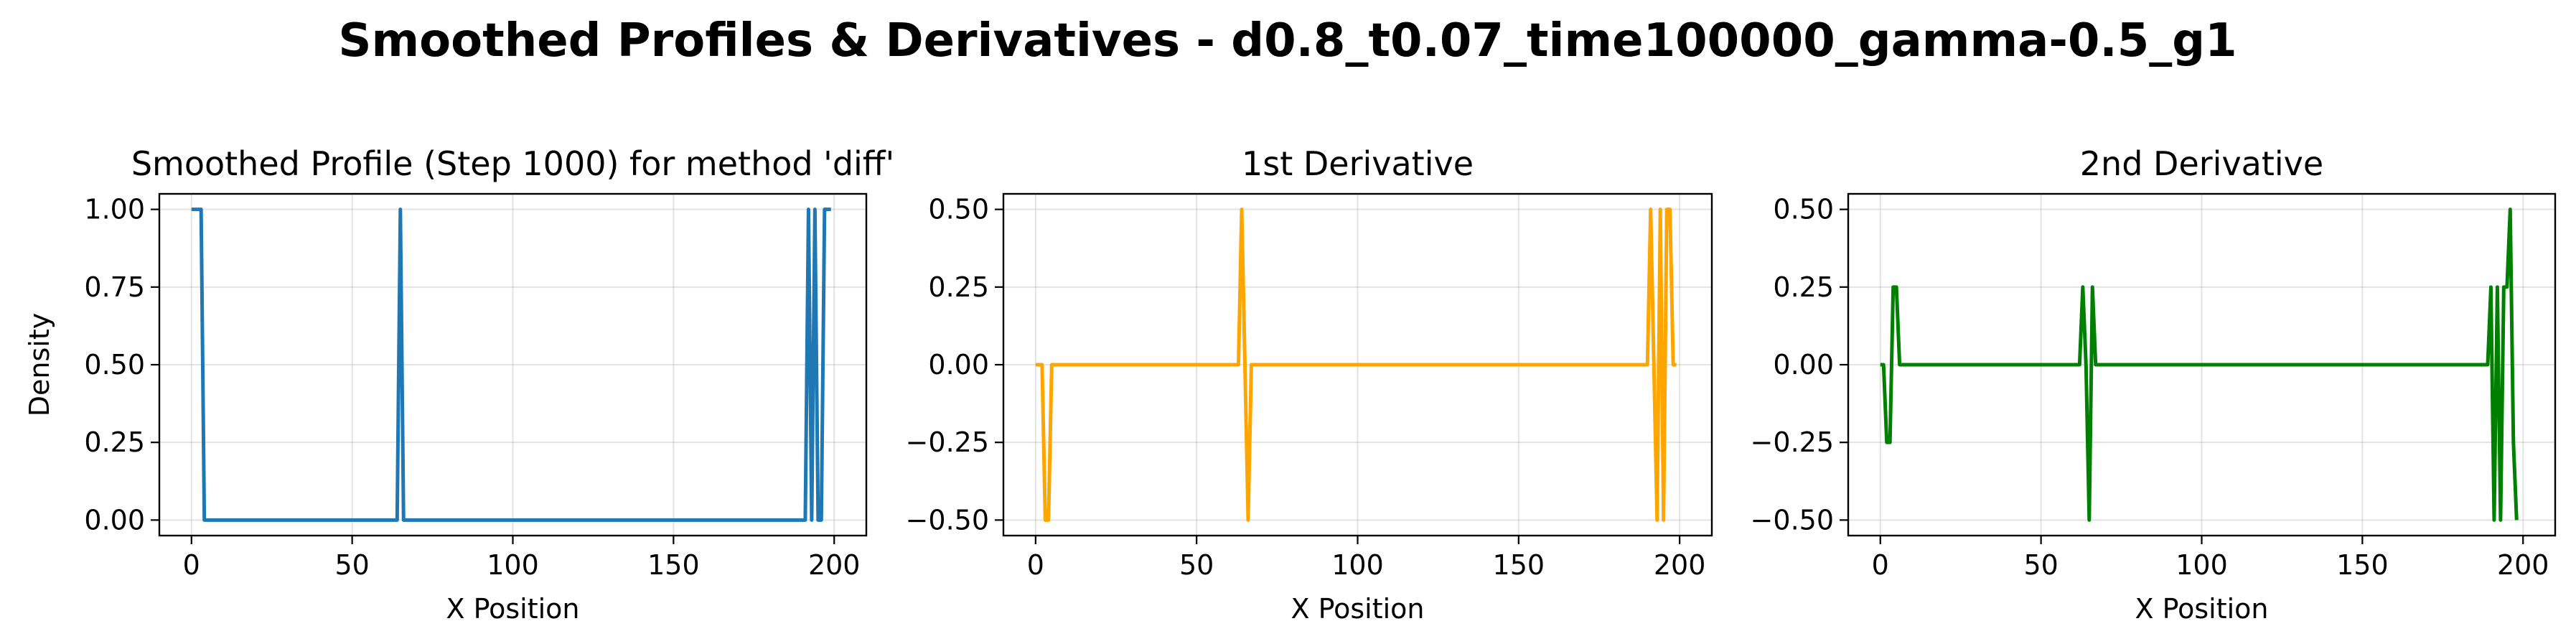 Image resolution: width=2576 pixels, height=644 pixels. What do you see at coordinates (39, 364) in the screenshot?
I see `y-axis-label: Density` at bounding box center [39, 364].